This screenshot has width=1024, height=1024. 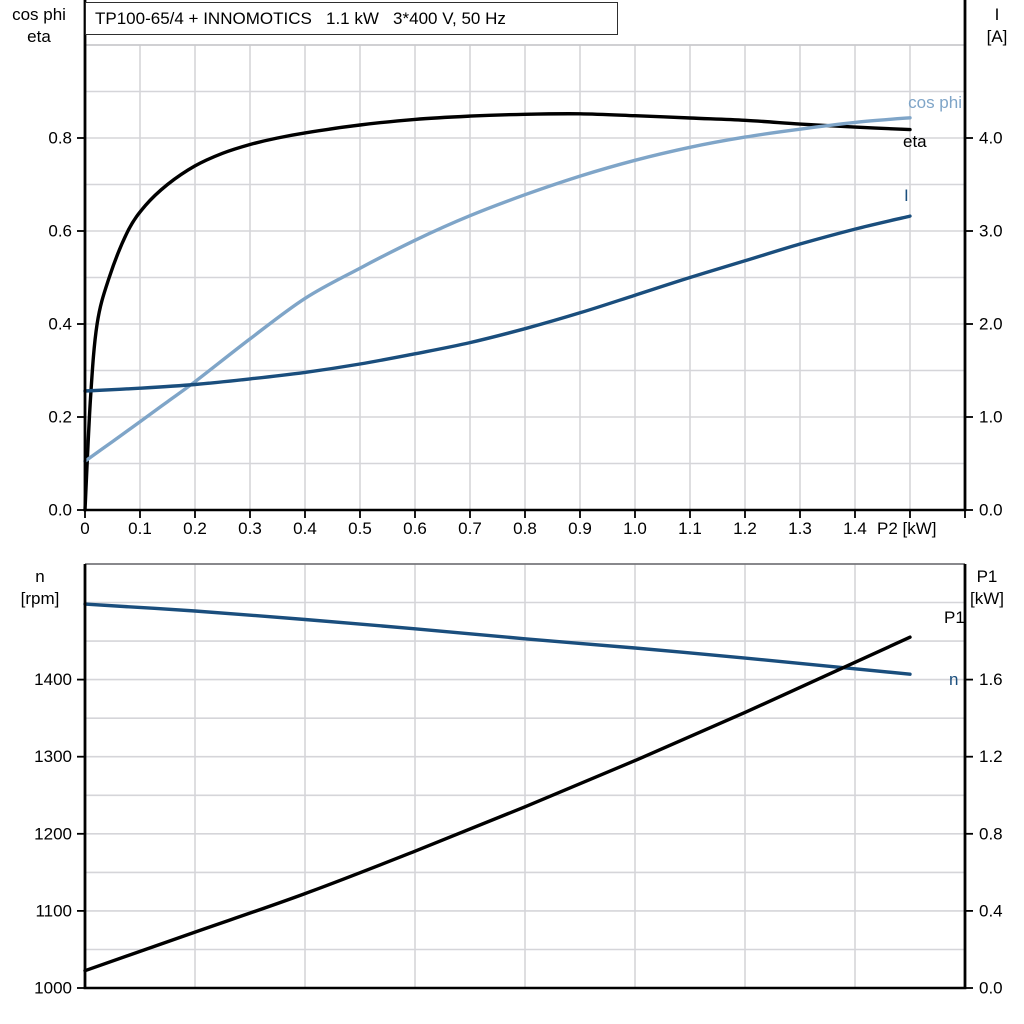 What do you see at coordinates (991, 138) in the screenshot?
I see `right-axis-tick-label: 4.0` at bounding box center [991, 138].